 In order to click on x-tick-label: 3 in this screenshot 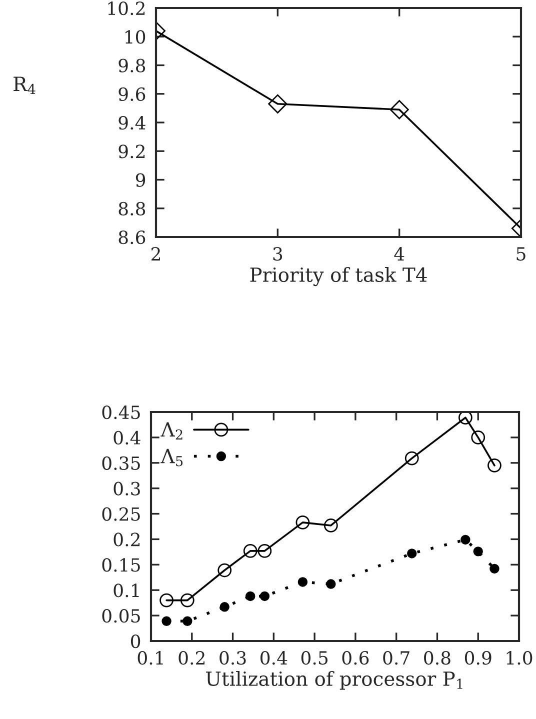, I will do `click(277, 254)`.